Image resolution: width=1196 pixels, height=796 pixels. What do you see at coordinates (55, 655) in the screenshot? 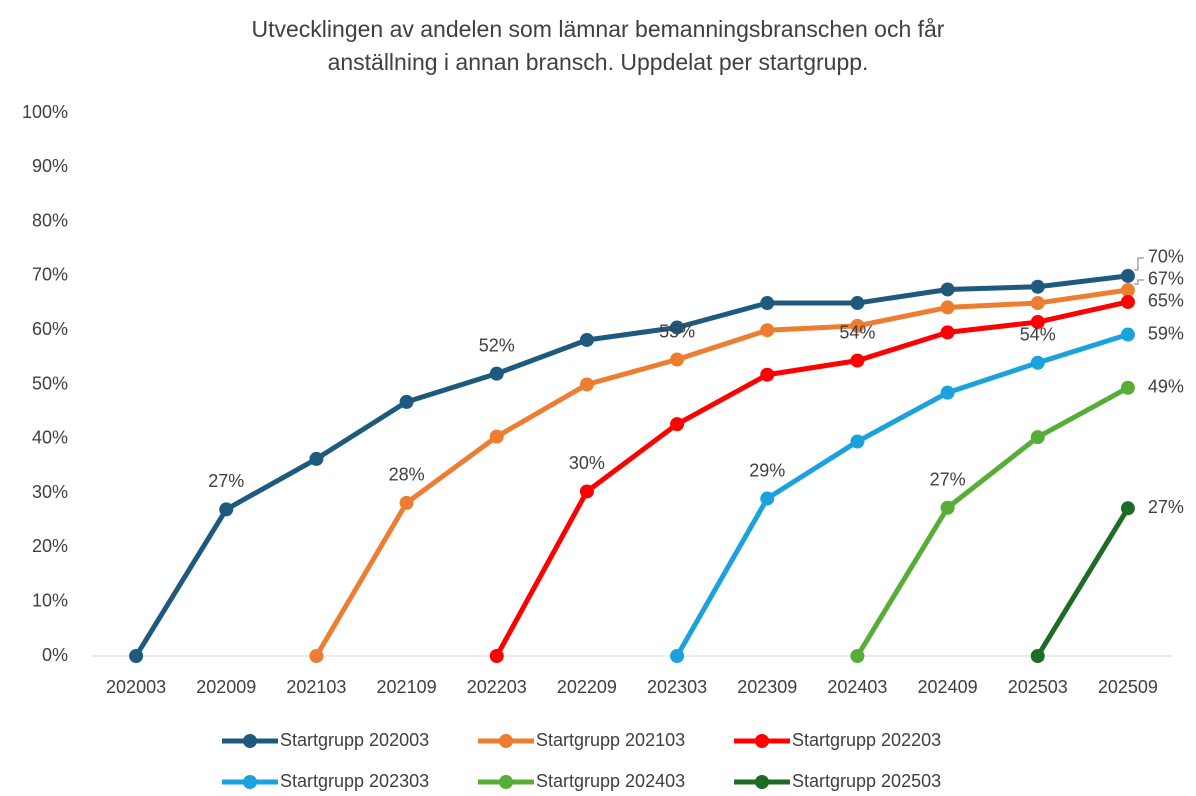
I see `y-tick-label: 0%` at bounding box center [55, 655].